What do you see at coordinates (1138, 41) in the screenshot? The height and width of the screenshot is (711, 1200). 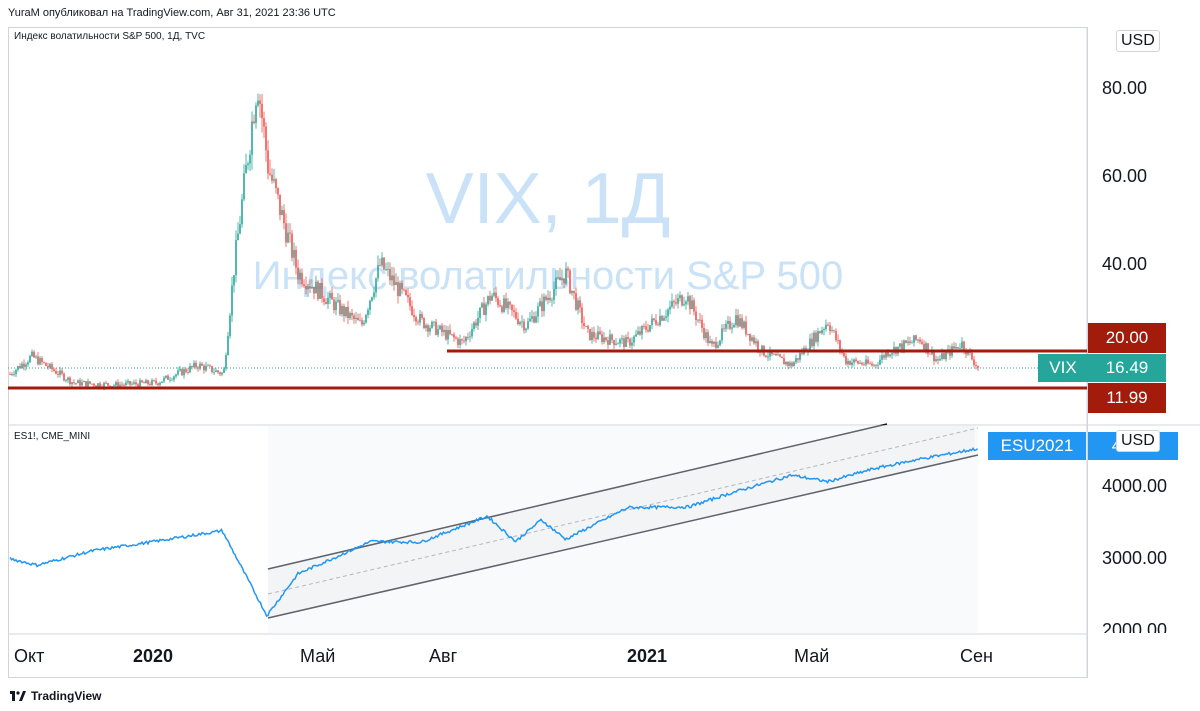 I see `currency-button-top: USD` at bounding box center [1138, 41].